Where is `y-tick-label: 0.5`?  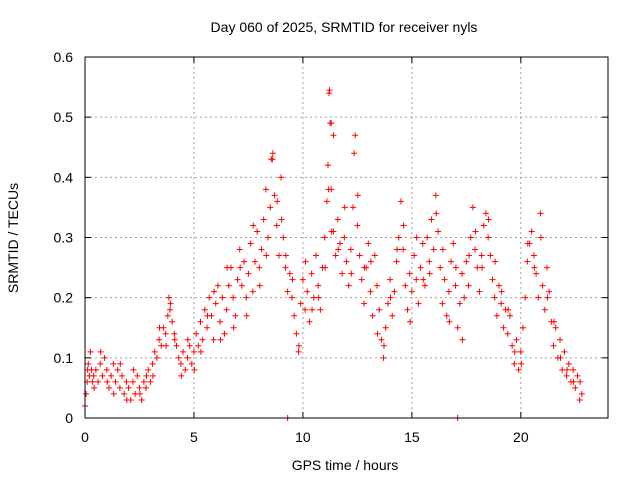 y-tick-label: 0.5 is located at coordinates (64, 117).